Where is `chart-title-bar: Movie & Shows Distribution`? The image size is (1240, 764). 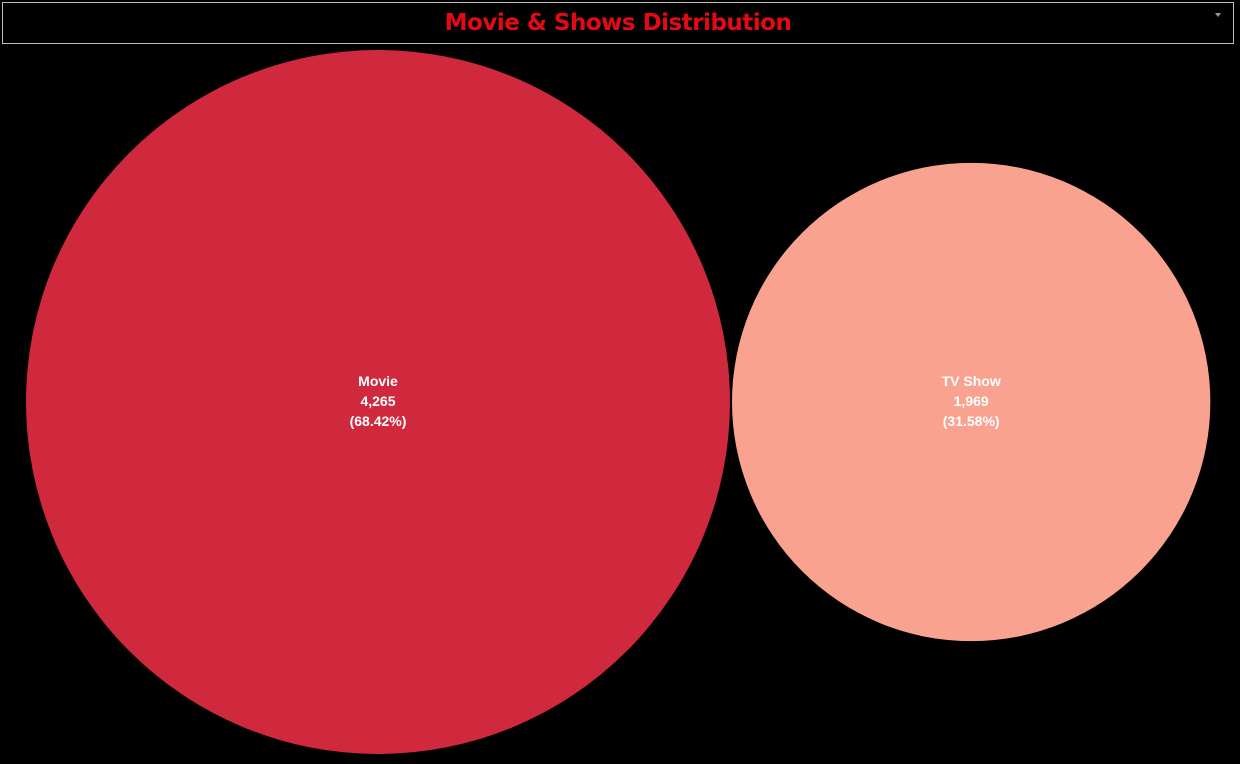 chart-title-bar: Movie & Shows Distribution is located at coordinates (618, 23).